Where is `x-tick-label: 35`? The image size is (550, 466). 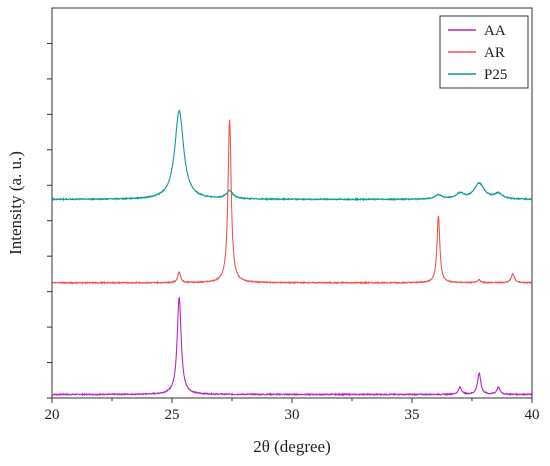
x-tick-label: 35 is located at coordinates (412, 415).